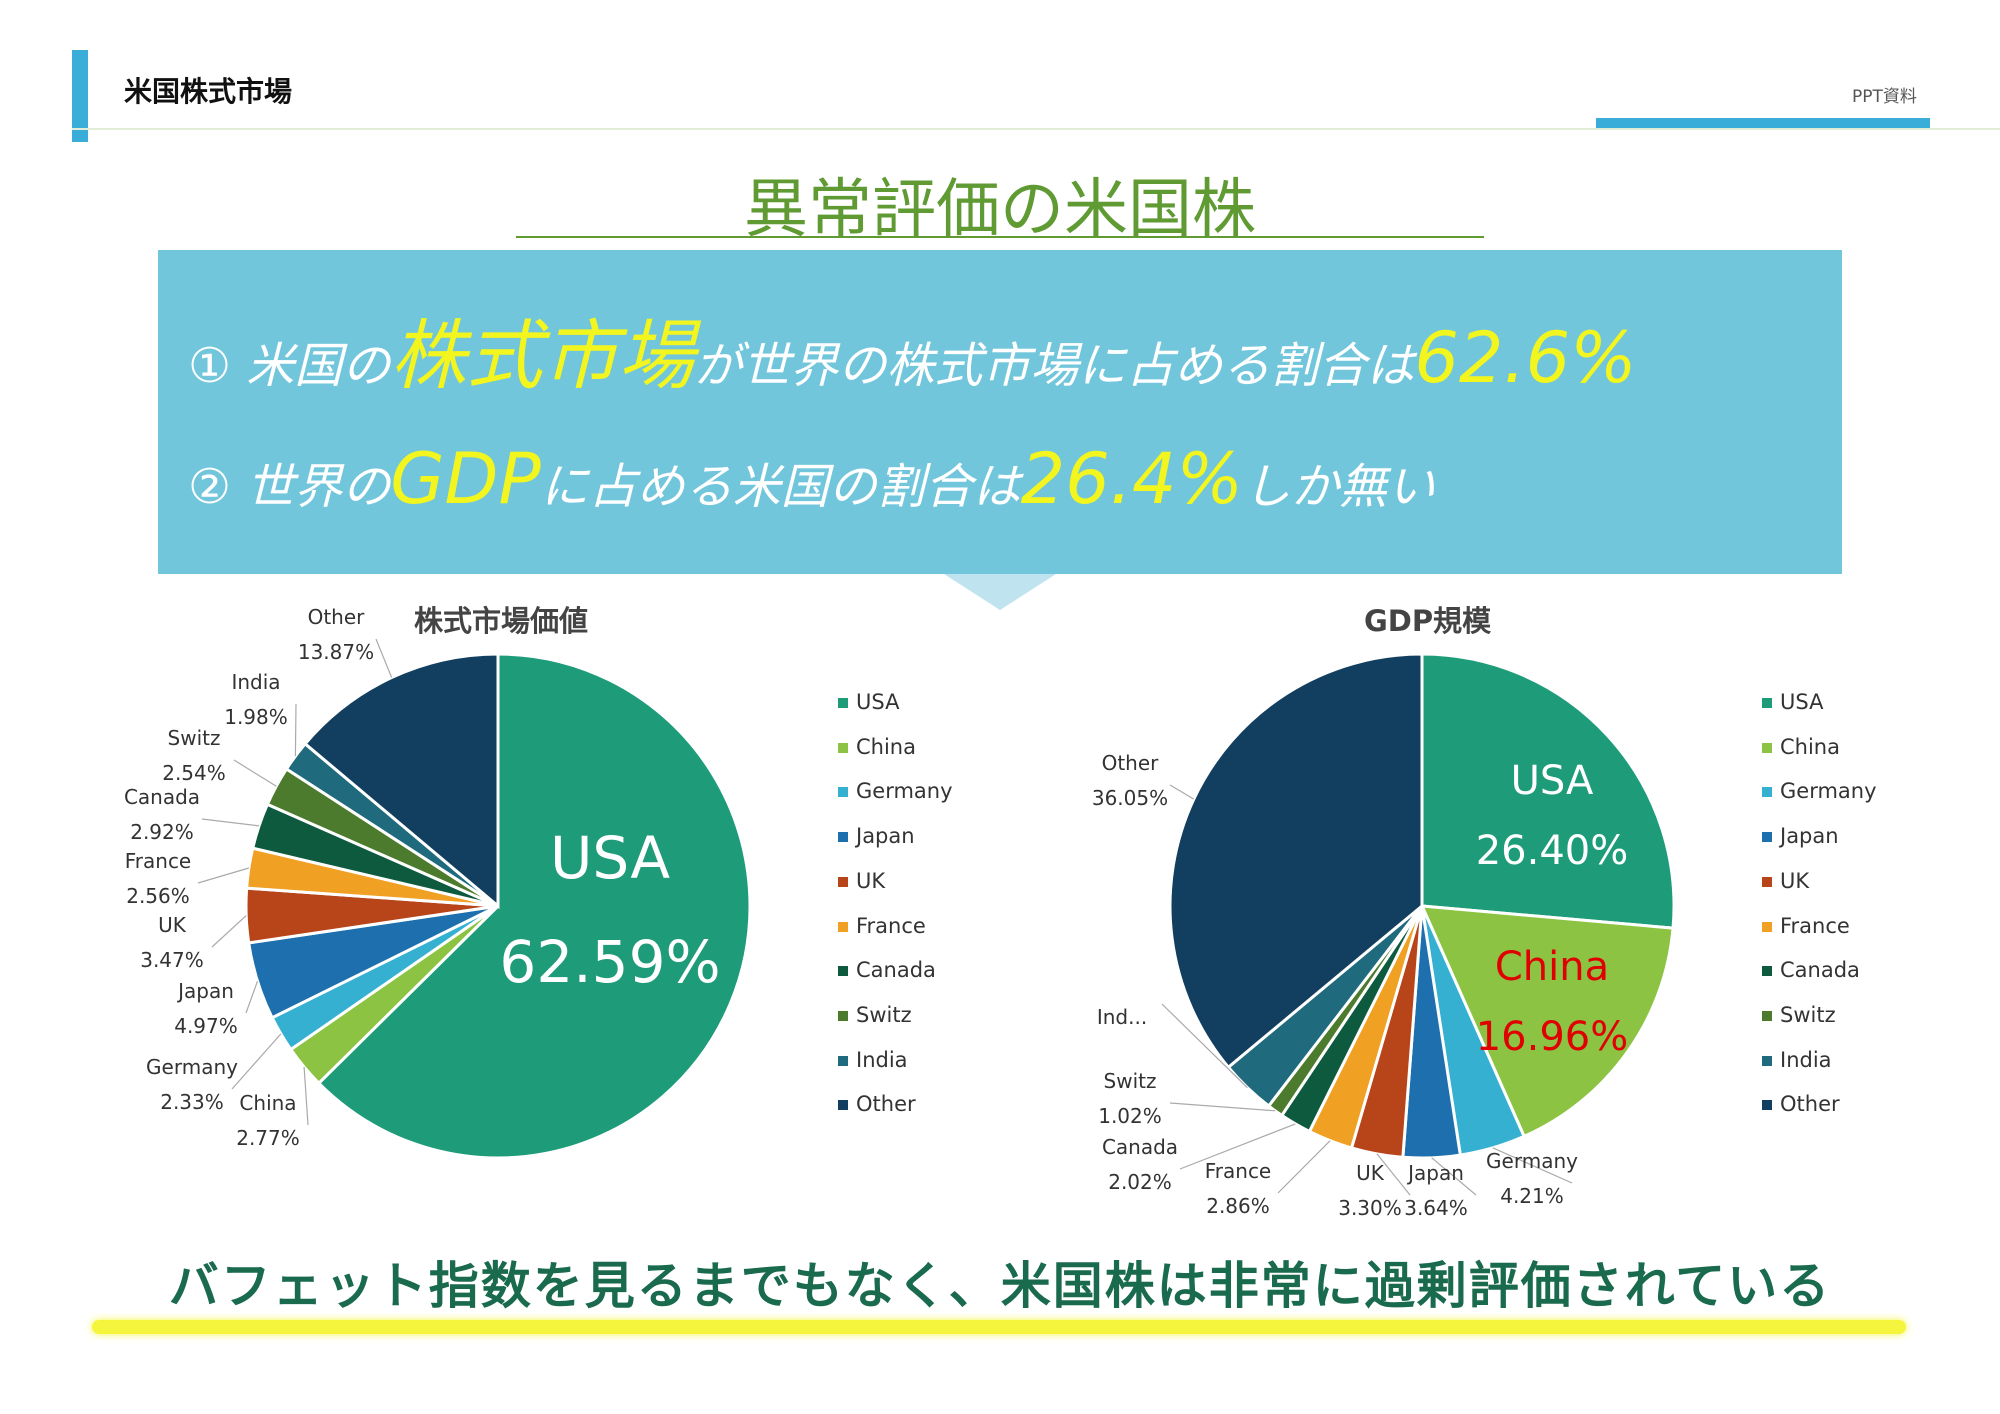 The height and width of the screenshot is (1414, 2000). Describe the element at coordinates (1809, 836) in the screenshot. I see `legend-label: Japan` at that location.